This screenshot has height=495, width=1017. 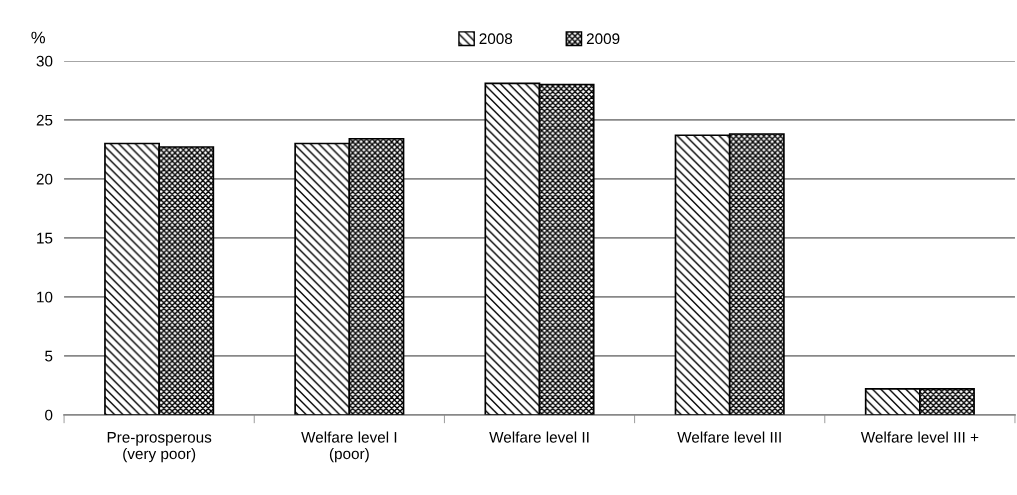 I want to click on x-tick-label: Welfare level III, so click(x=729, y=437).